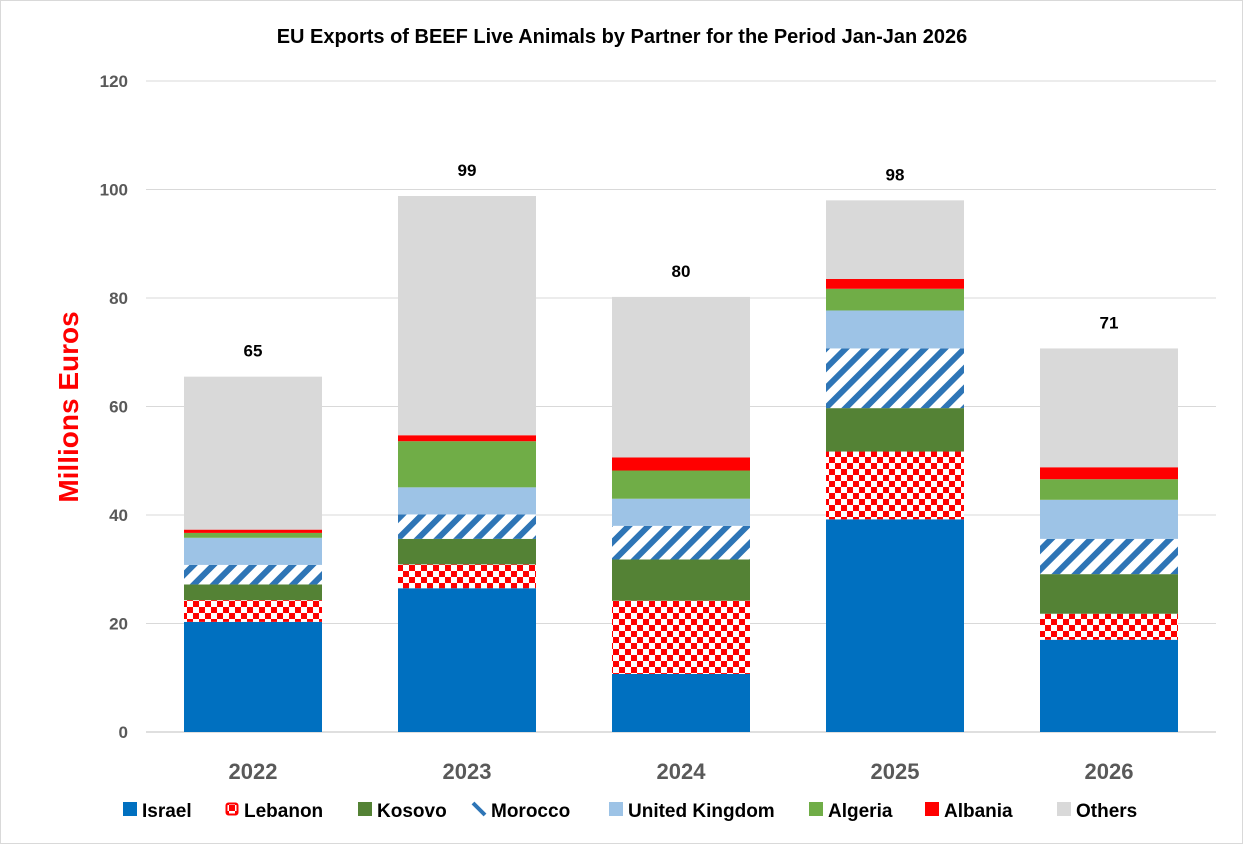 The width and height of the screenshot is (1243, 845). I want to click on bar-stack-2024, so click(681, 514).